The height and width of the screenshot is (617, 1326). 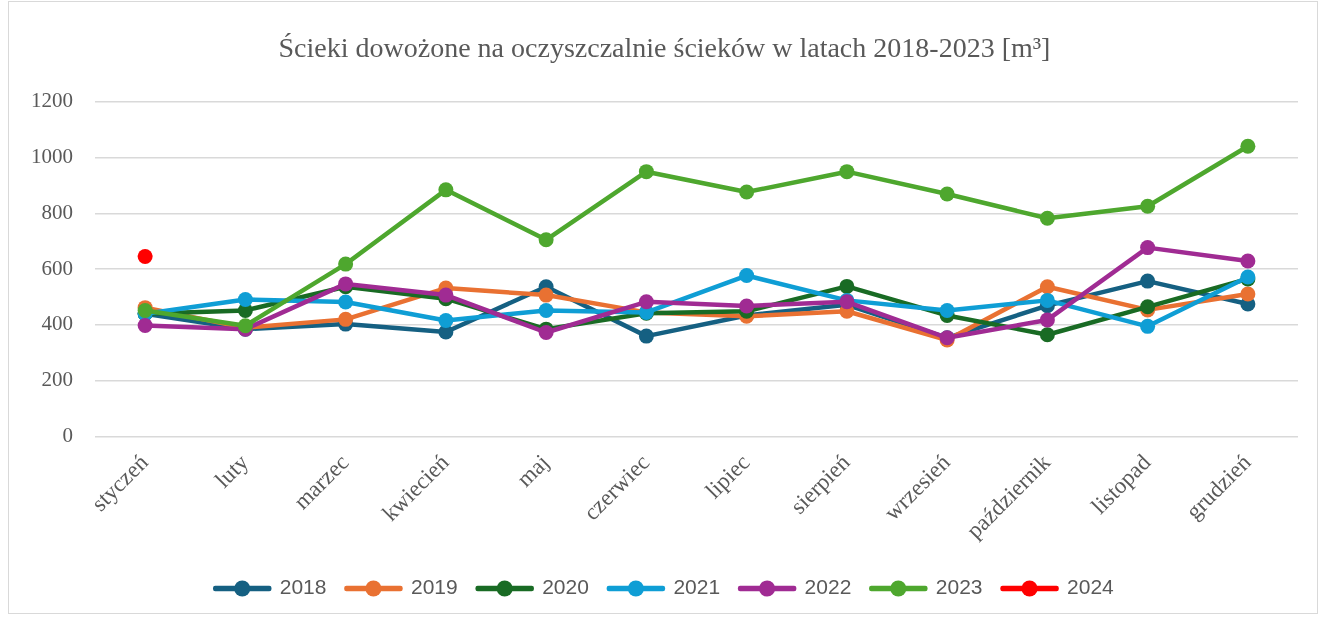 I want to click on y-tick-label: 1200, so click(x=52, y=100).